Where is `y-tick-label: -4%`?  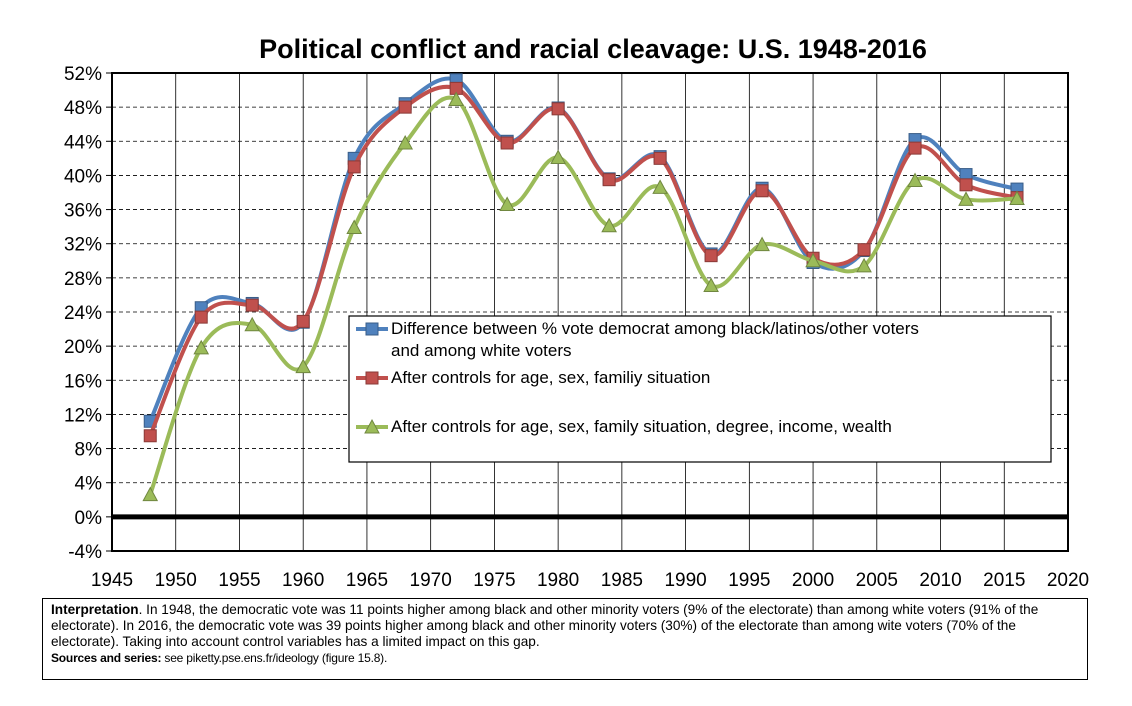
y-tick-label: -4% is located at coordinates (85, 552).